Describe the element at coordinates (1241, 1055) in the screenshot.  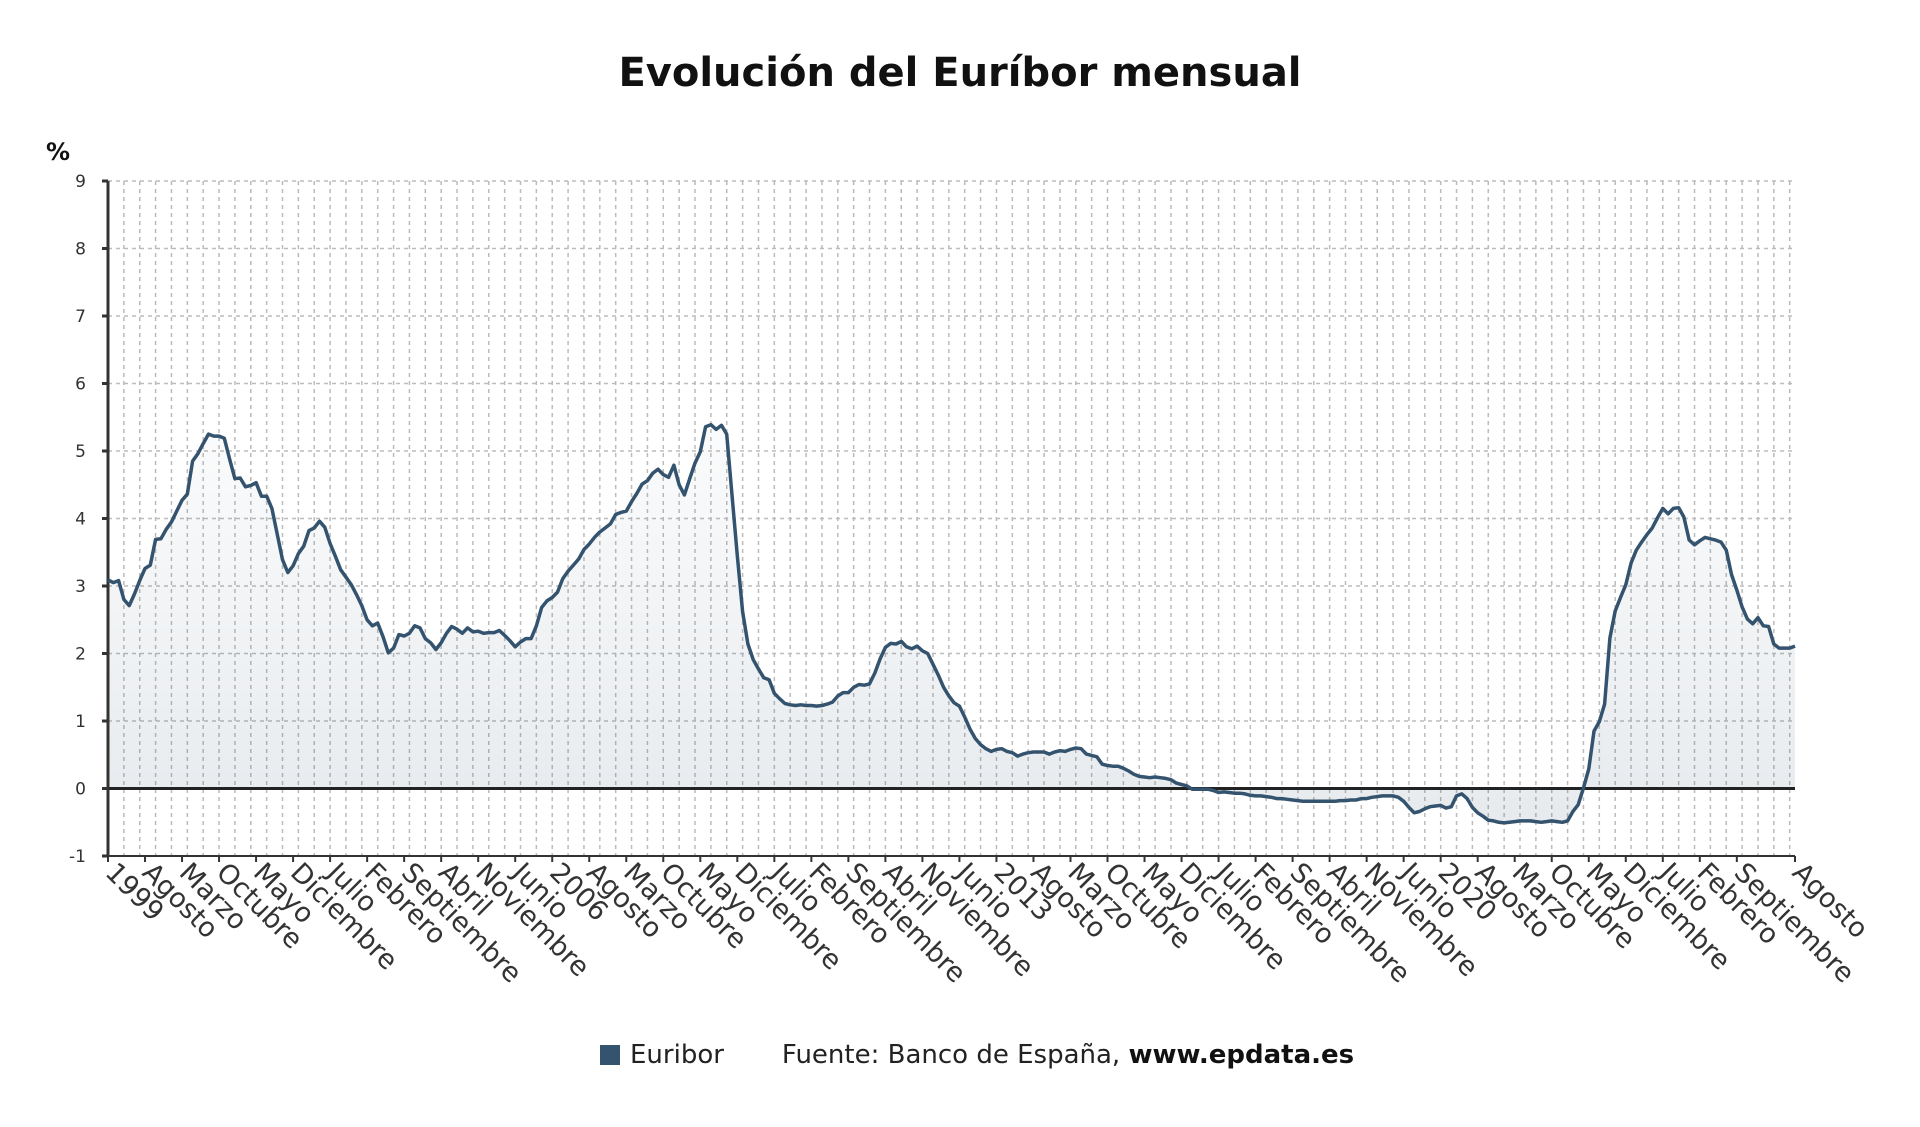
I see `source-site: www.epdata.es` at that location.